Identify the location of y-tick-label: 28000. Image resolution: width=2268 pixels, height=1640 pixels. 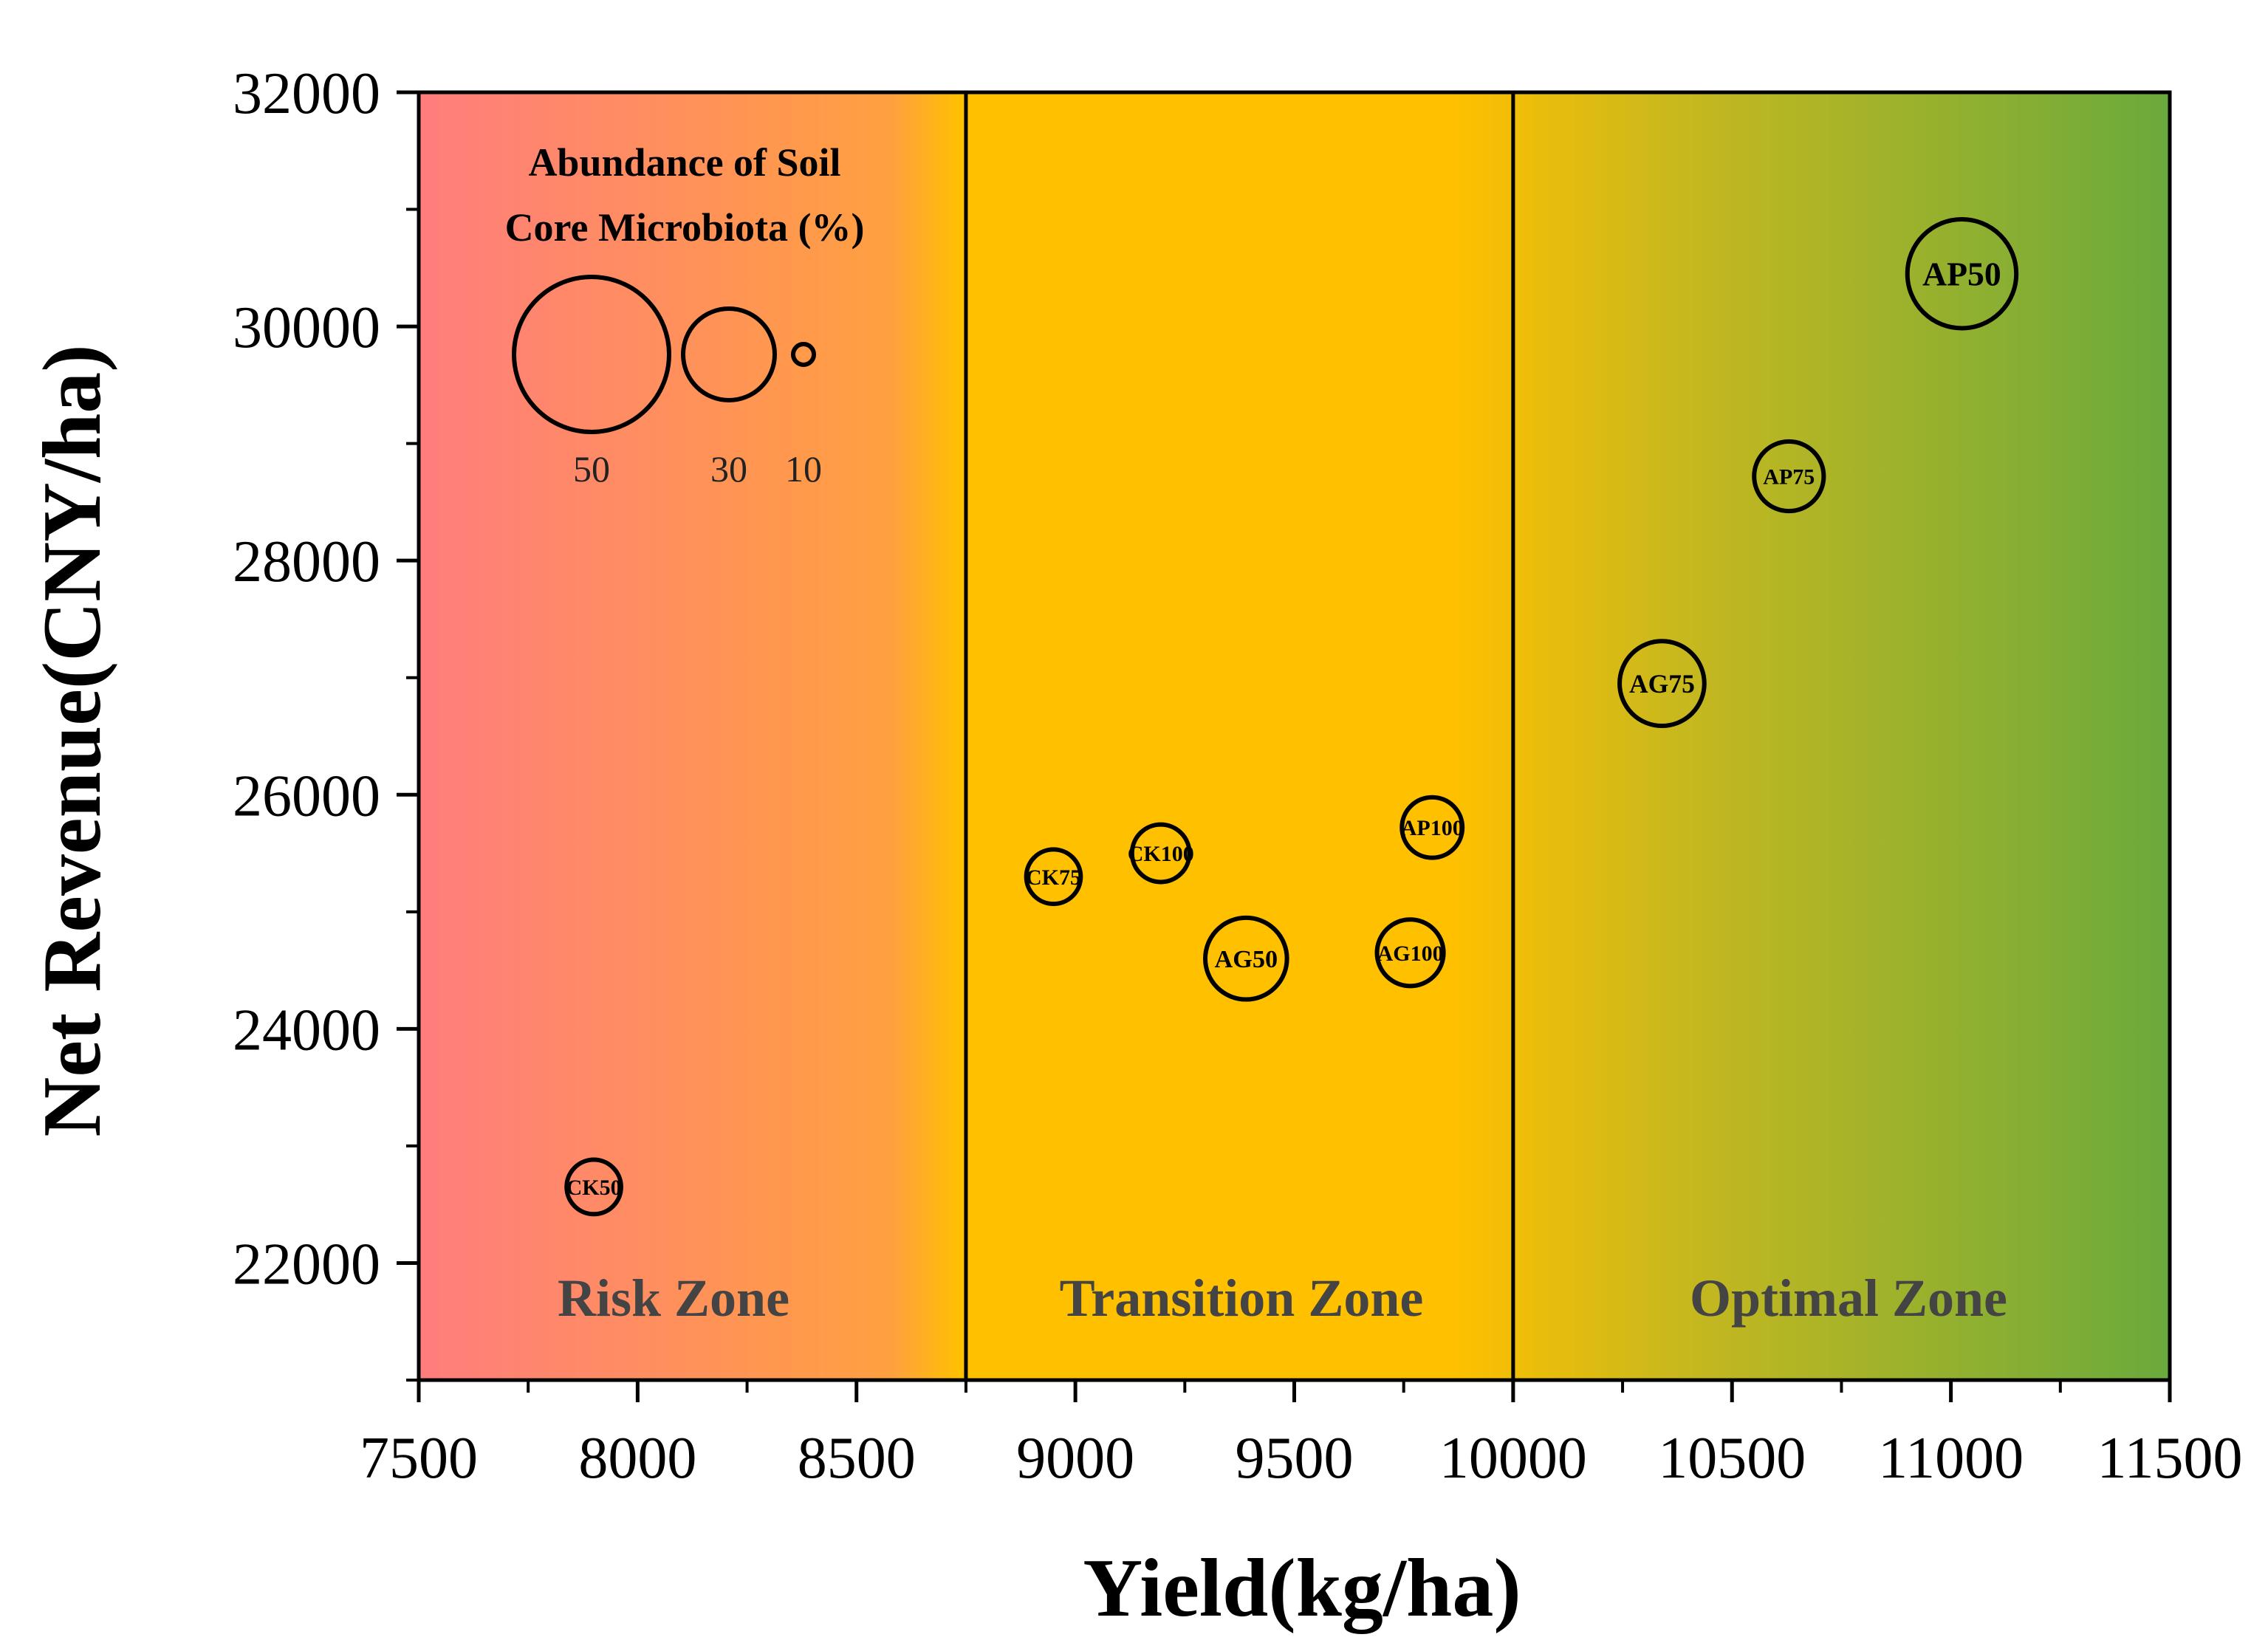
(307, 561).